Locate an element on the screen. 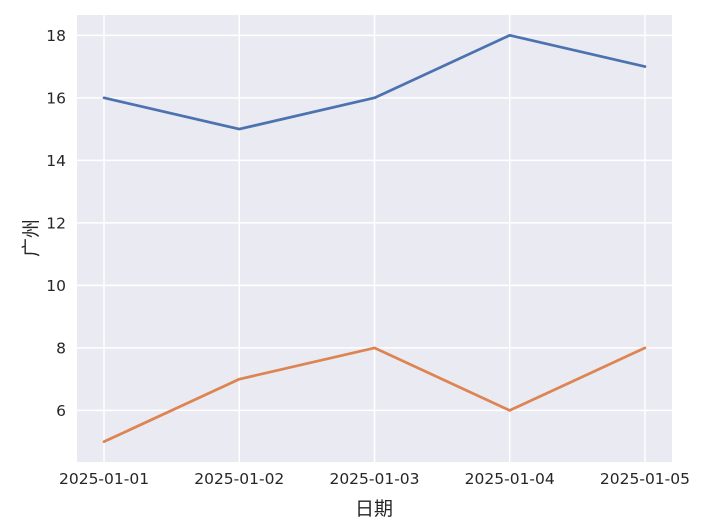 The height and width of the screenshot is (522, 704). y-tick-label: 18 is located at coordinates (56, 36).